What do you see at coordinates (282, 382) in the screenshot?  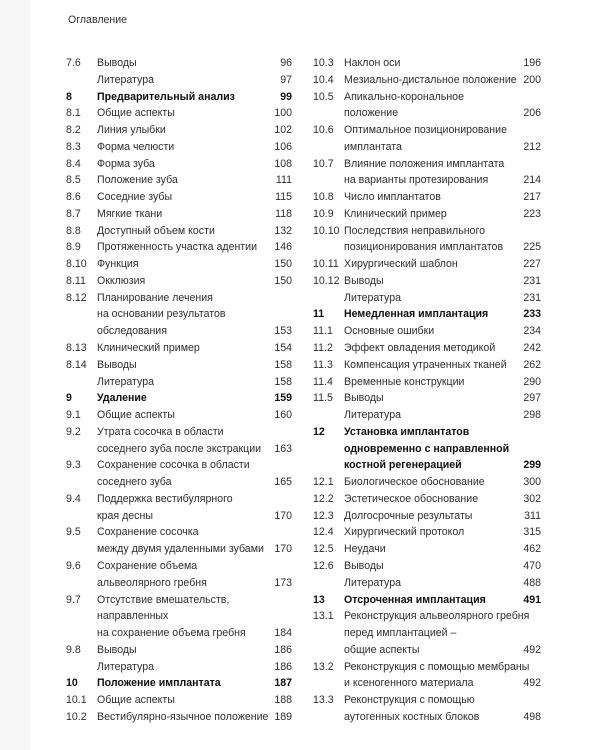 I see `page-number: 158` at bounding box center [282, 382].